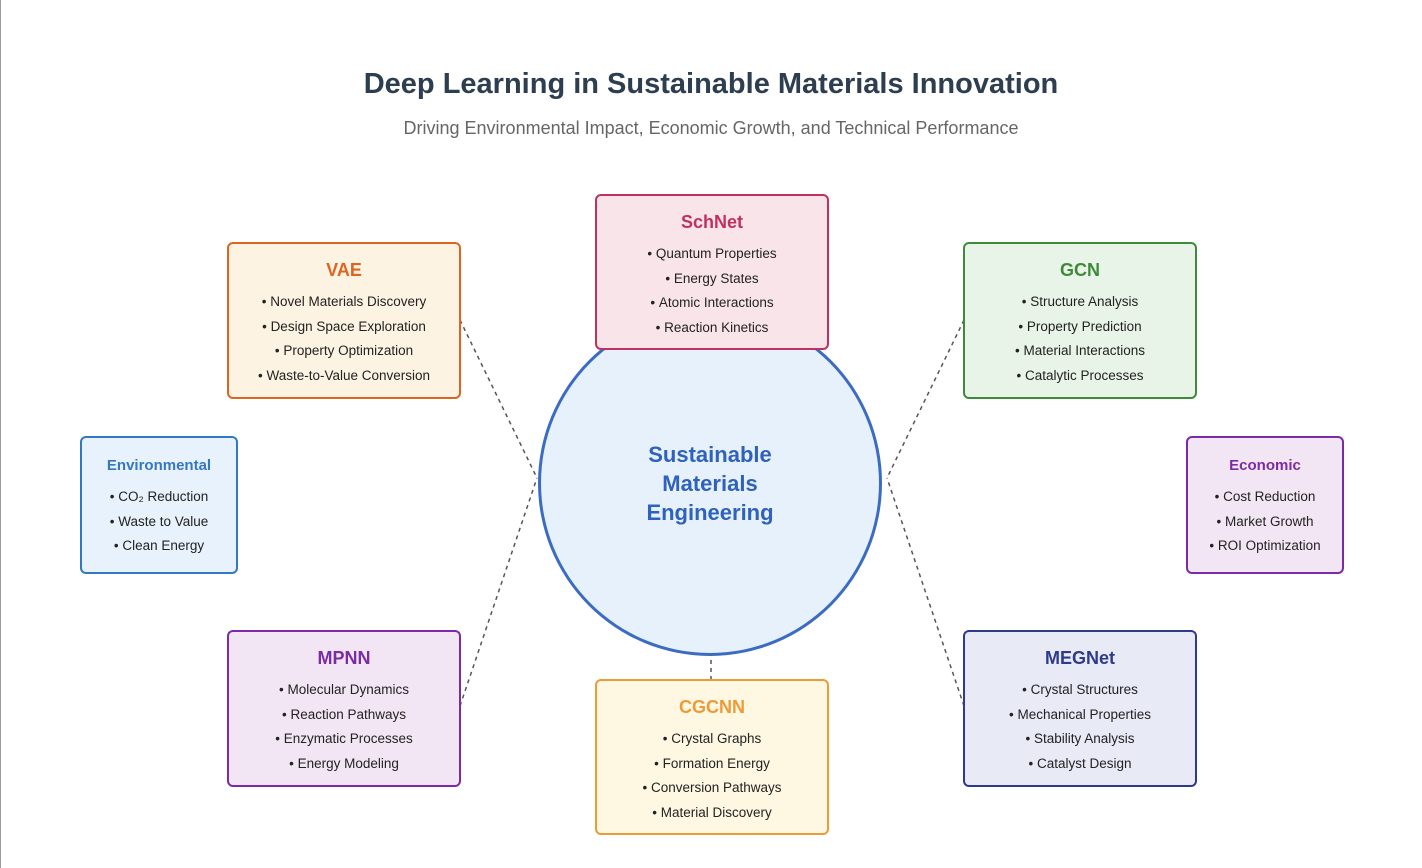  I want to click on list-item: Property Optimization, so click(344, 353).